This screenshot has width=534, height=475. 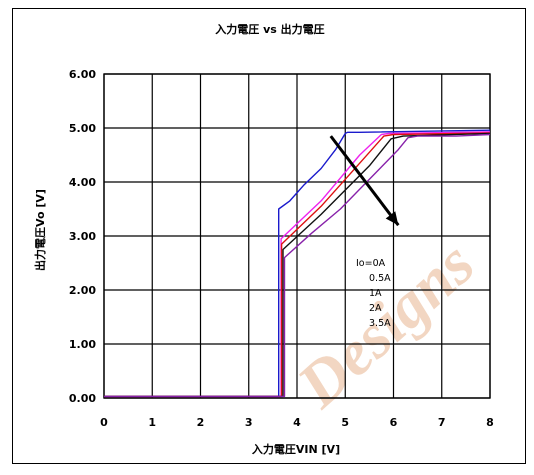 I want to click on x-tick-label: 8, so click(x=490, y=422).